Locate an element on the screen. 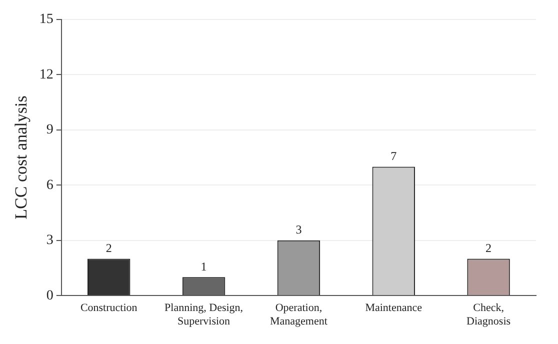 The image size is (558, 344). data-label: 1 is located at coordinates (203, 266).